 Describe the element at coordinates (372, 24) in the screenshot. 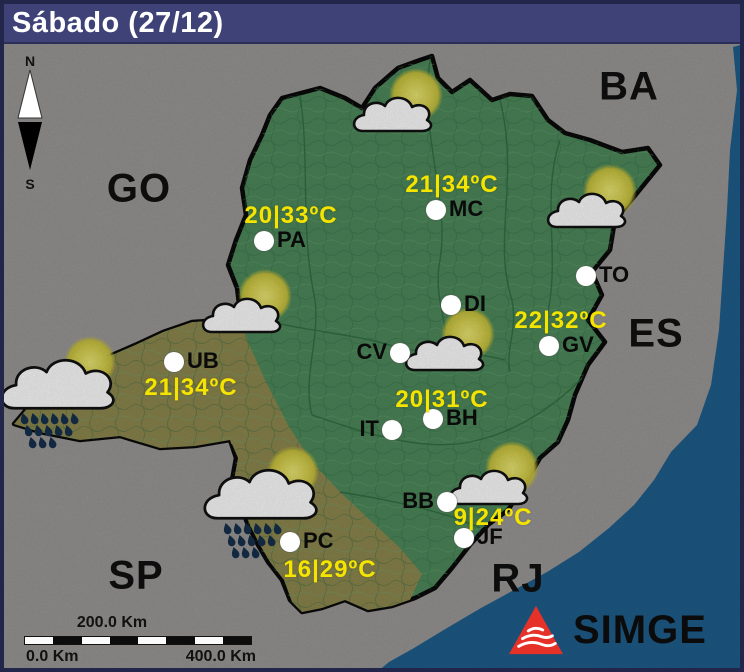

I see `title-bar: Sábado (27/12)` at that location.